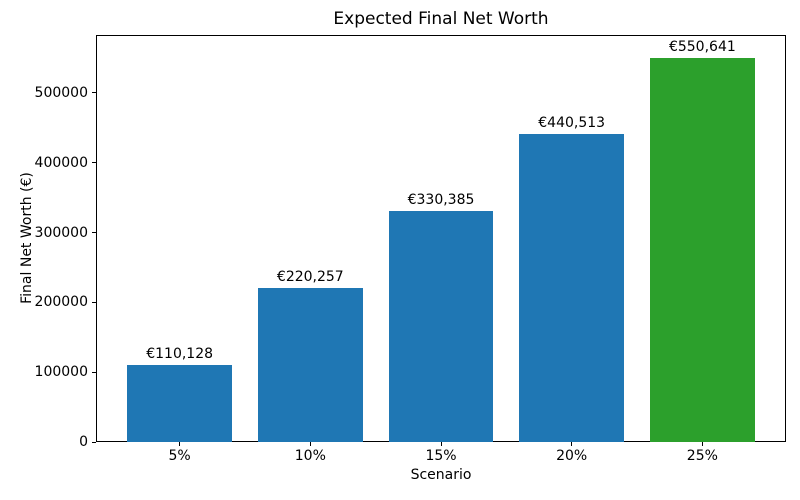 The image size is (800, 500). I want to click on y-axis-label: Final Net Worth (€), so click(27, 238).